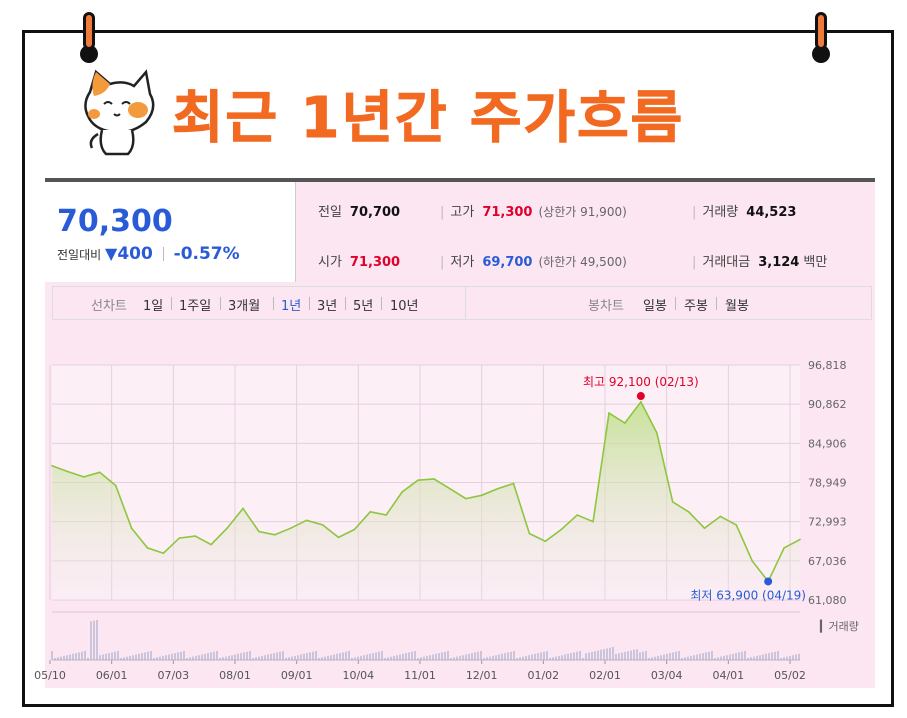  Describe the element at coordinates (768, 581) in the screenshot. I see `low-marker` at that location.